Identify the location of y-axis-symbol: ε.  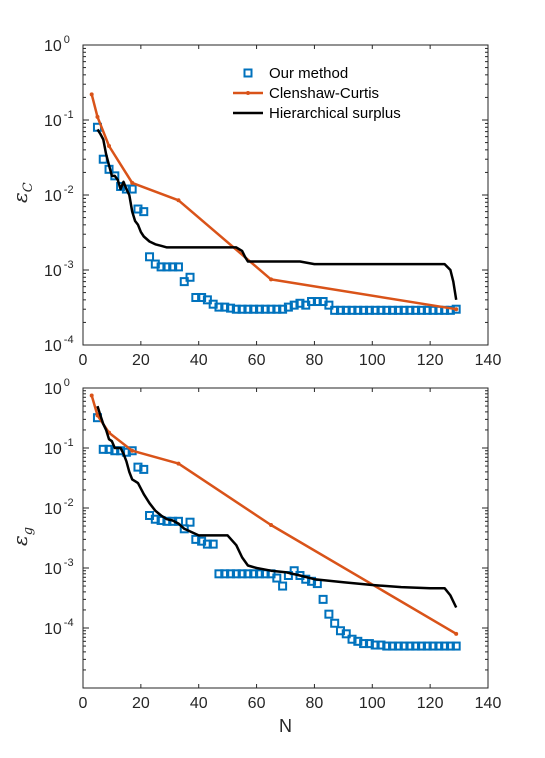
(20, 540).